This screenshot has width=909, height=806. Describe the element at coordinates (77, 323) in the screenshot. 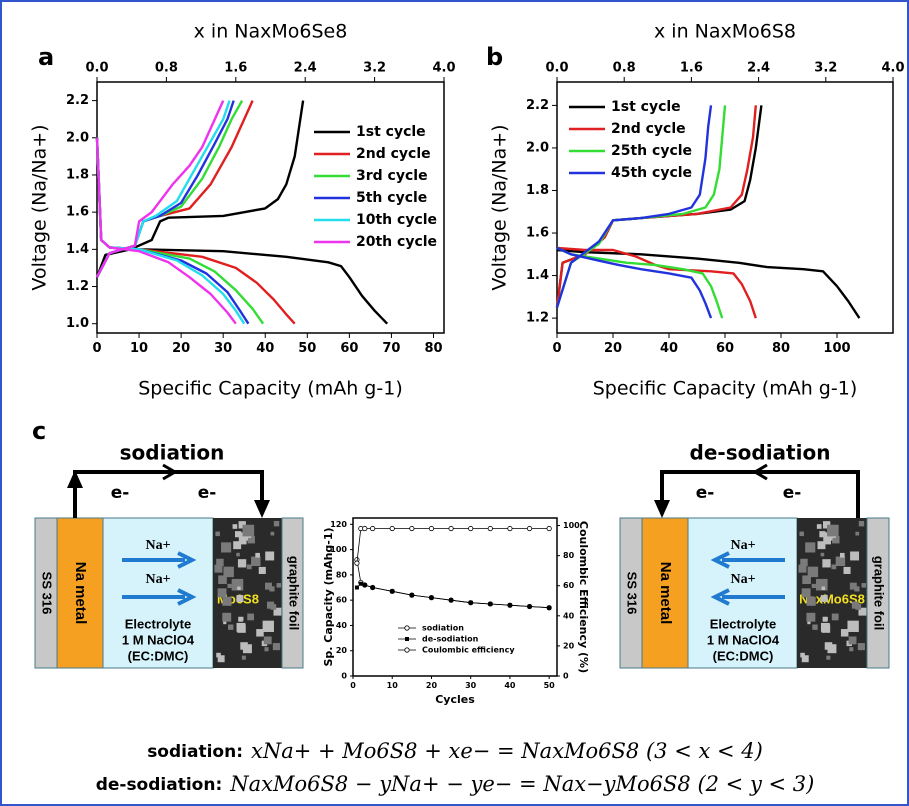

I see `y-tick-label: 1.0` at that location.